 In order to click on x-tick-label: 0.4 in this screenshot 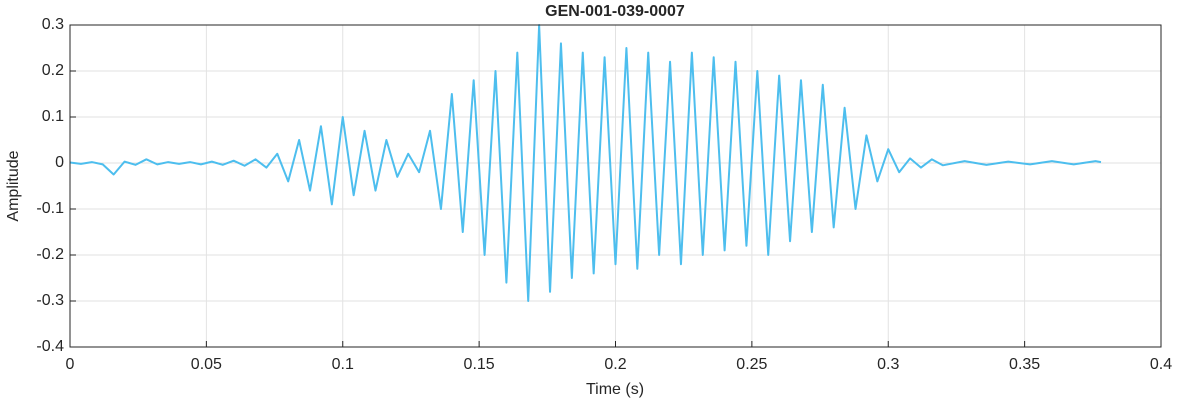, I will do `click(1161, 364)`.